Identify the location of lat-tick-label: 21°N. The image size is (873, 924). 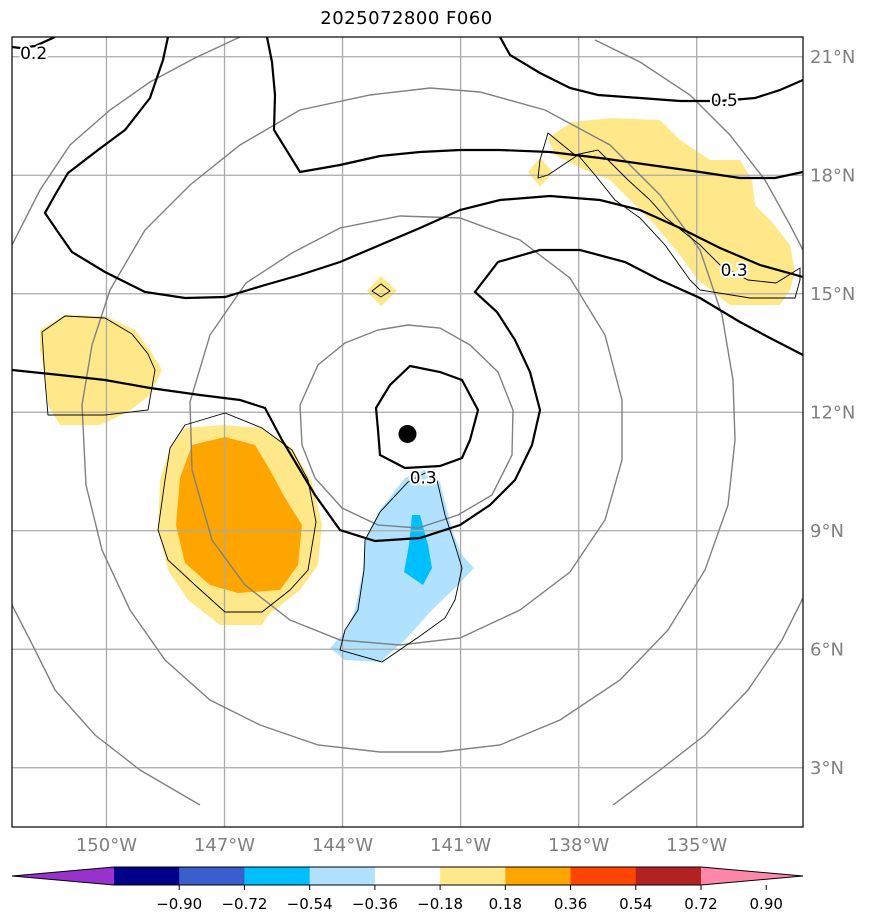
(832, 57).